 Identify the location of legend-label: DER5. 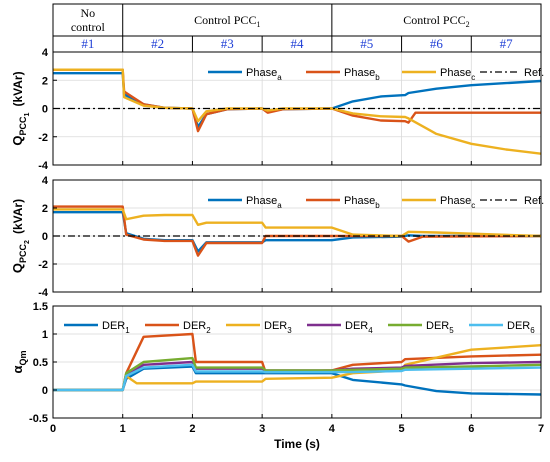
(440, 327).